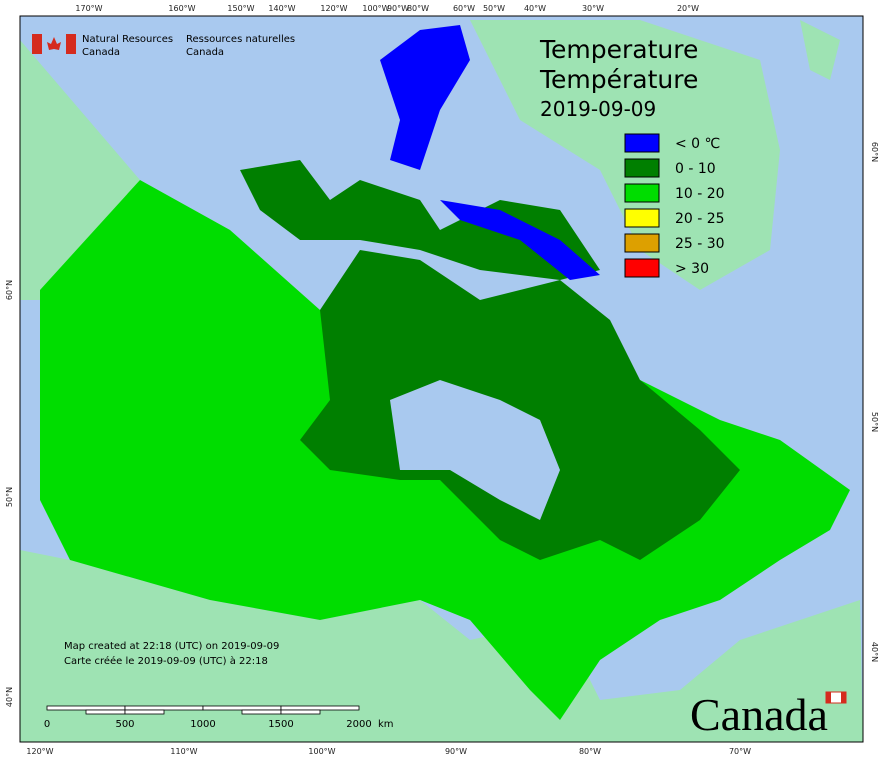 The image size is (880, 760). What do you see at coordinates (47, 724) in the screenshot?
I see `scale-label: 0` at bounding box center [47, 724].